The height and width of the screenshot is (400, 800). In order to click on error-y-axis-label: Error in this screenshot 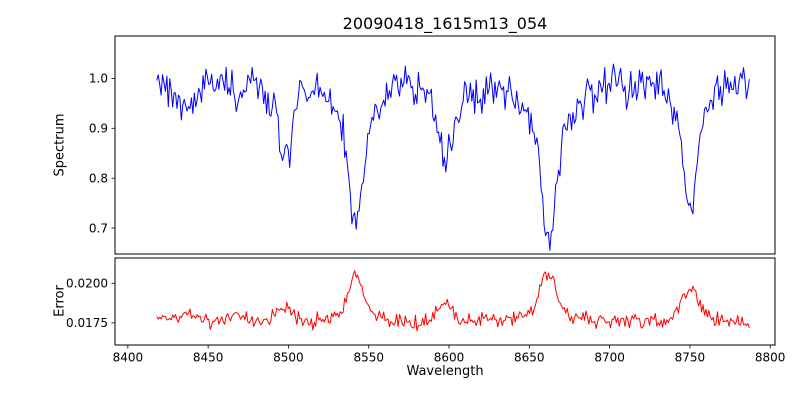, I will do `click(60, 301)`.